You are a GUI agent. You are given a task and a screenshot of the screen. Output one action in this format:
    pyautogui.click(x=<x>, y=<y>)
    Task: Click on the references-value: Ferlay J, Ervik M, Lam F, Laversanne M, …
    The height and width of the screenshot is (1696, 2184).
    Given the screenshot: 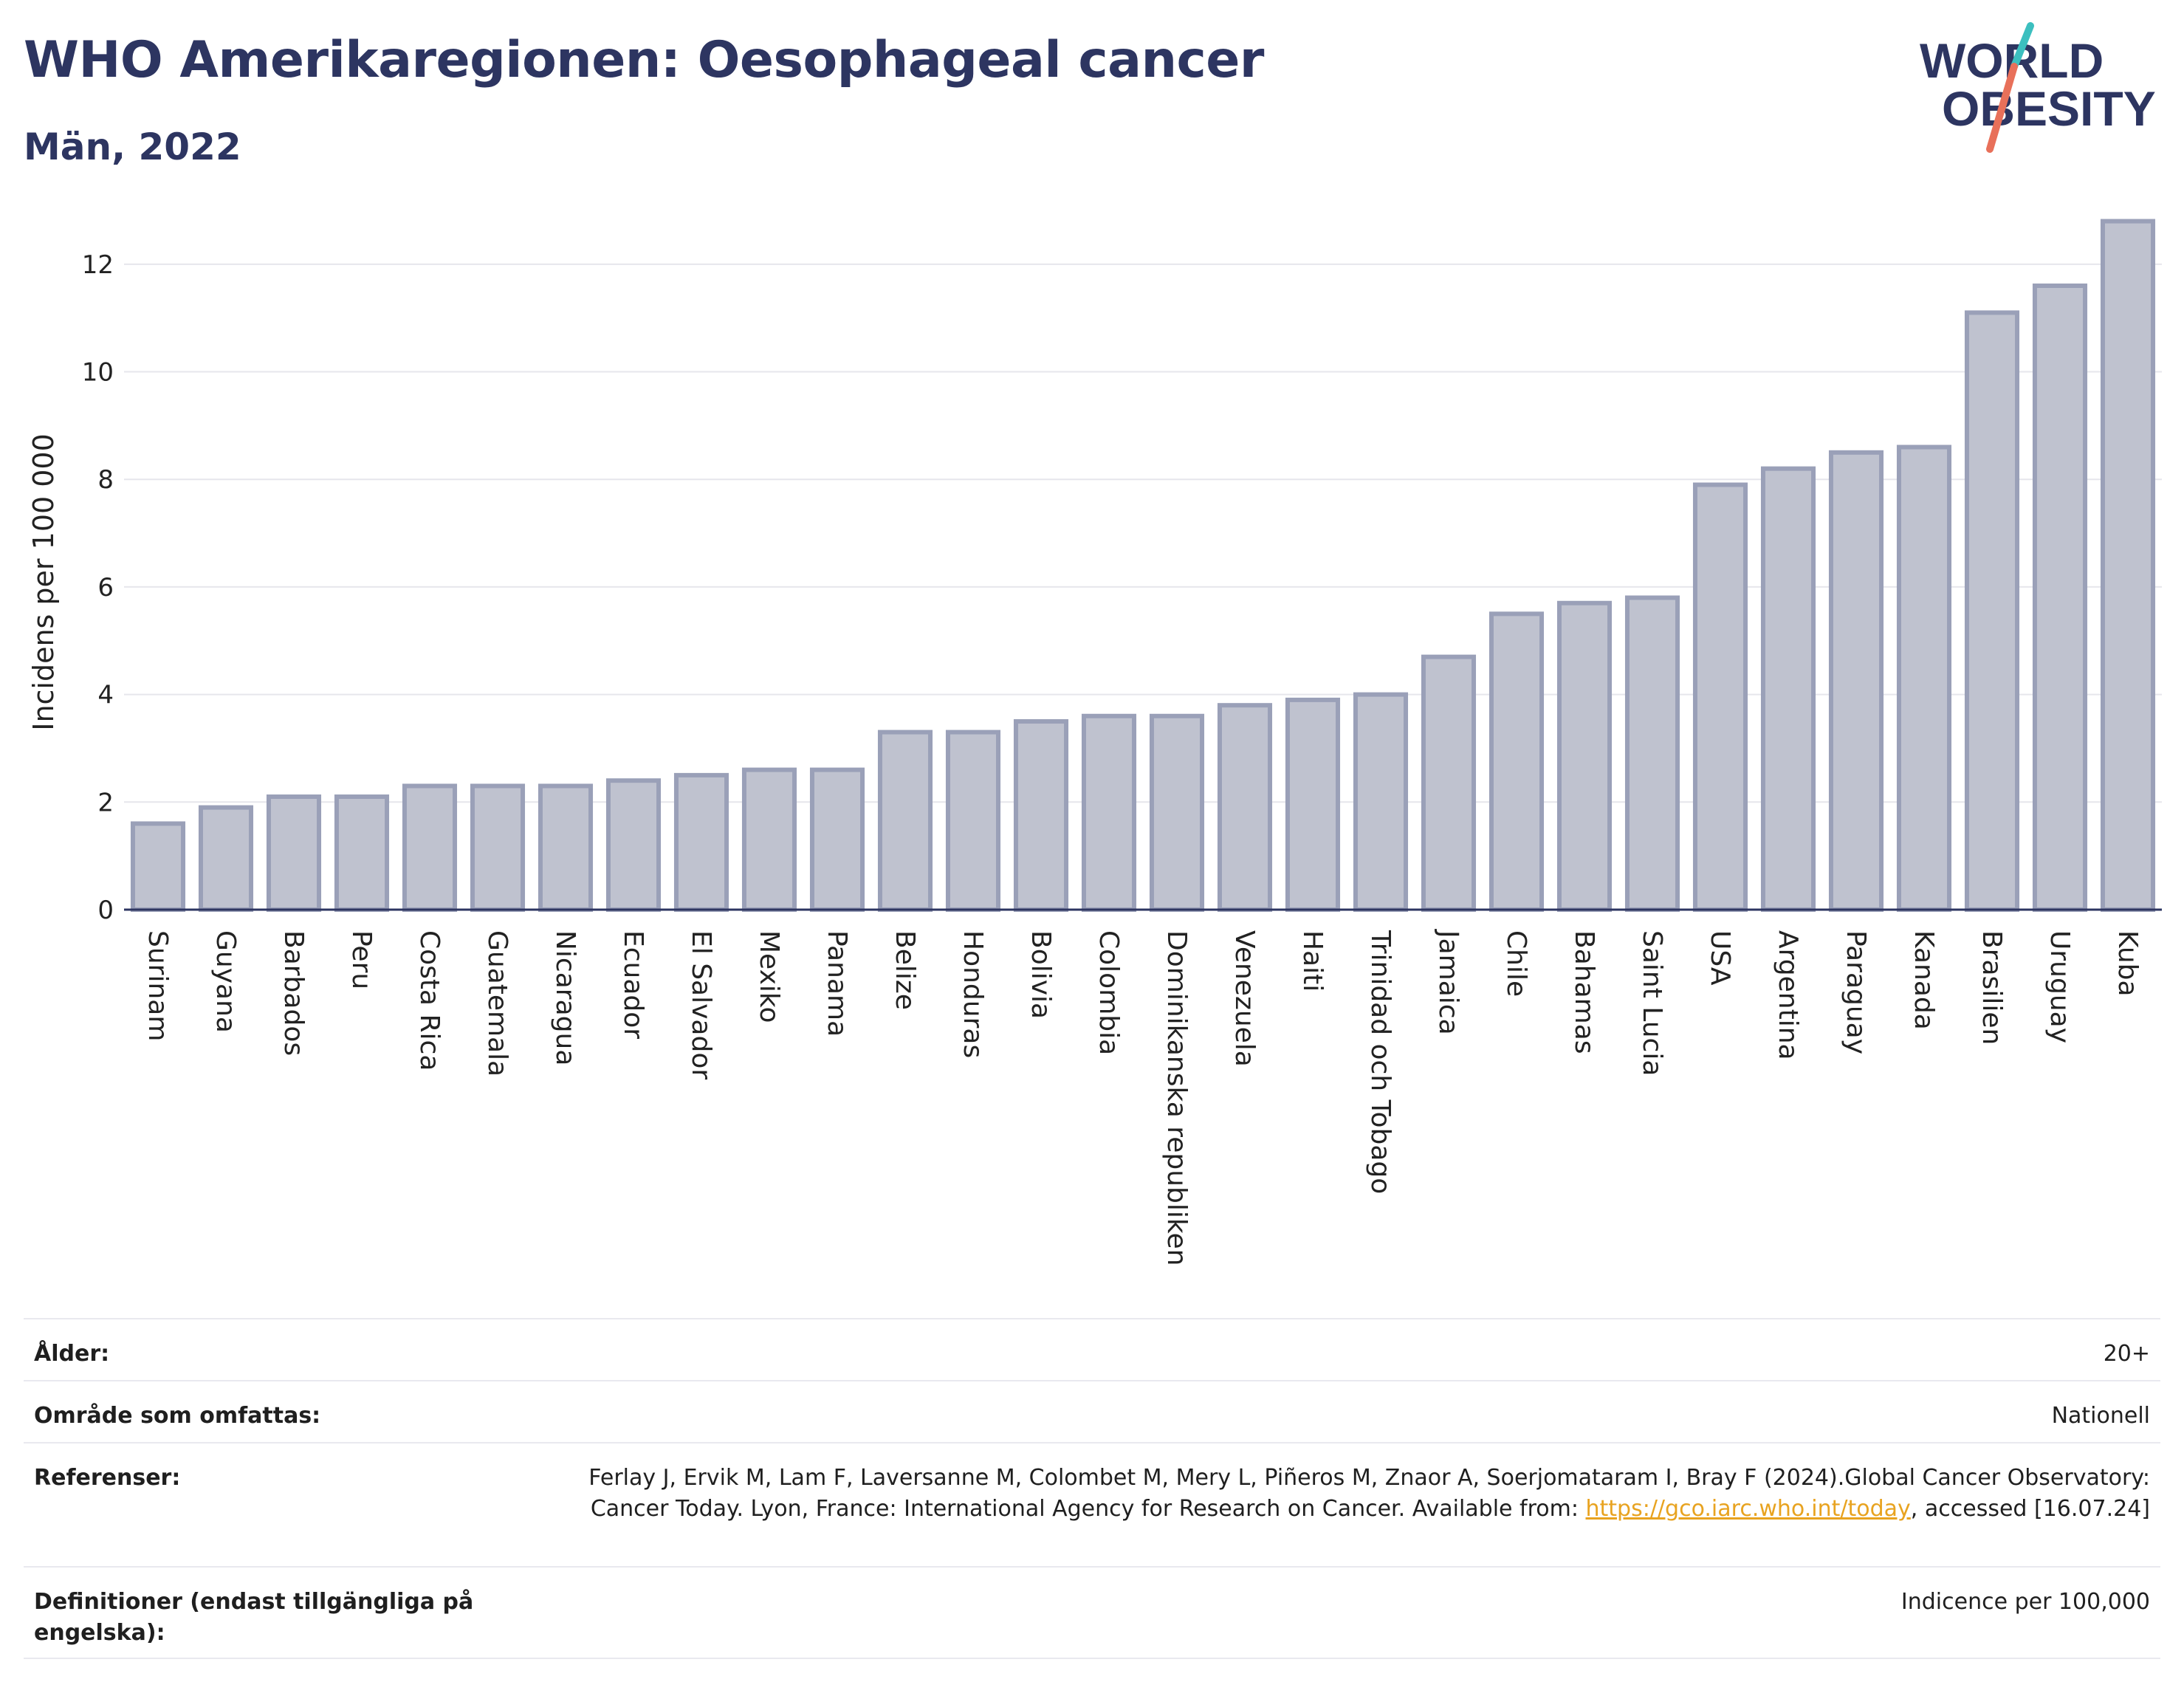 What is the action you would take?
    pyautogui.click(x=1338, y=1494)
    